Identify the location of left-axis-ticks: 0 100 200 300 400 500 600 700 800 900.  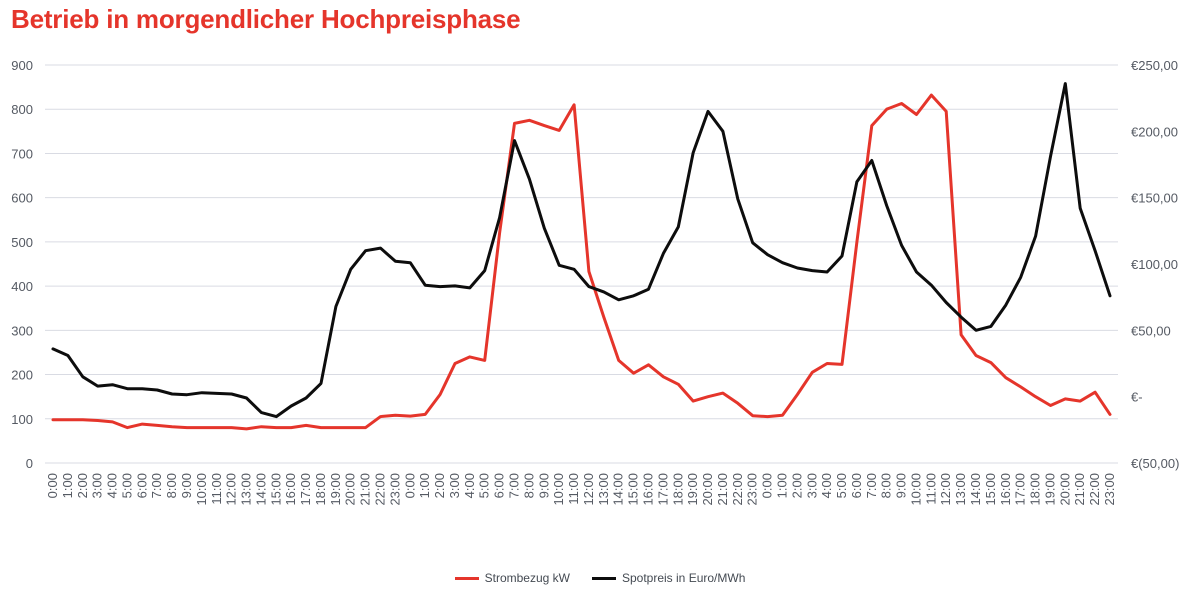
(22, 264).